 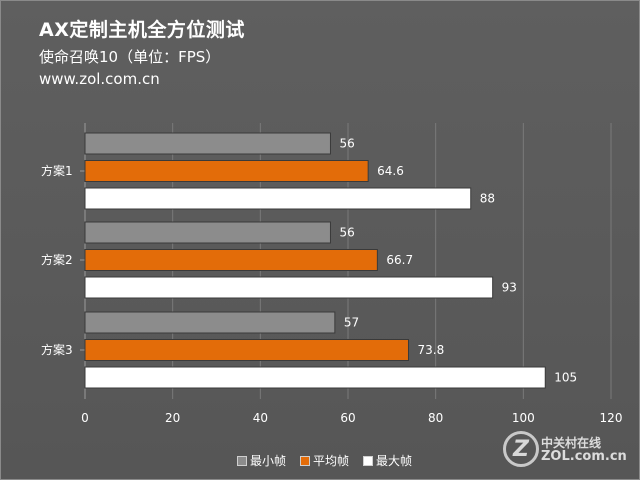 I want to click on x-tick-label: 60, so click(x=347, y=418).